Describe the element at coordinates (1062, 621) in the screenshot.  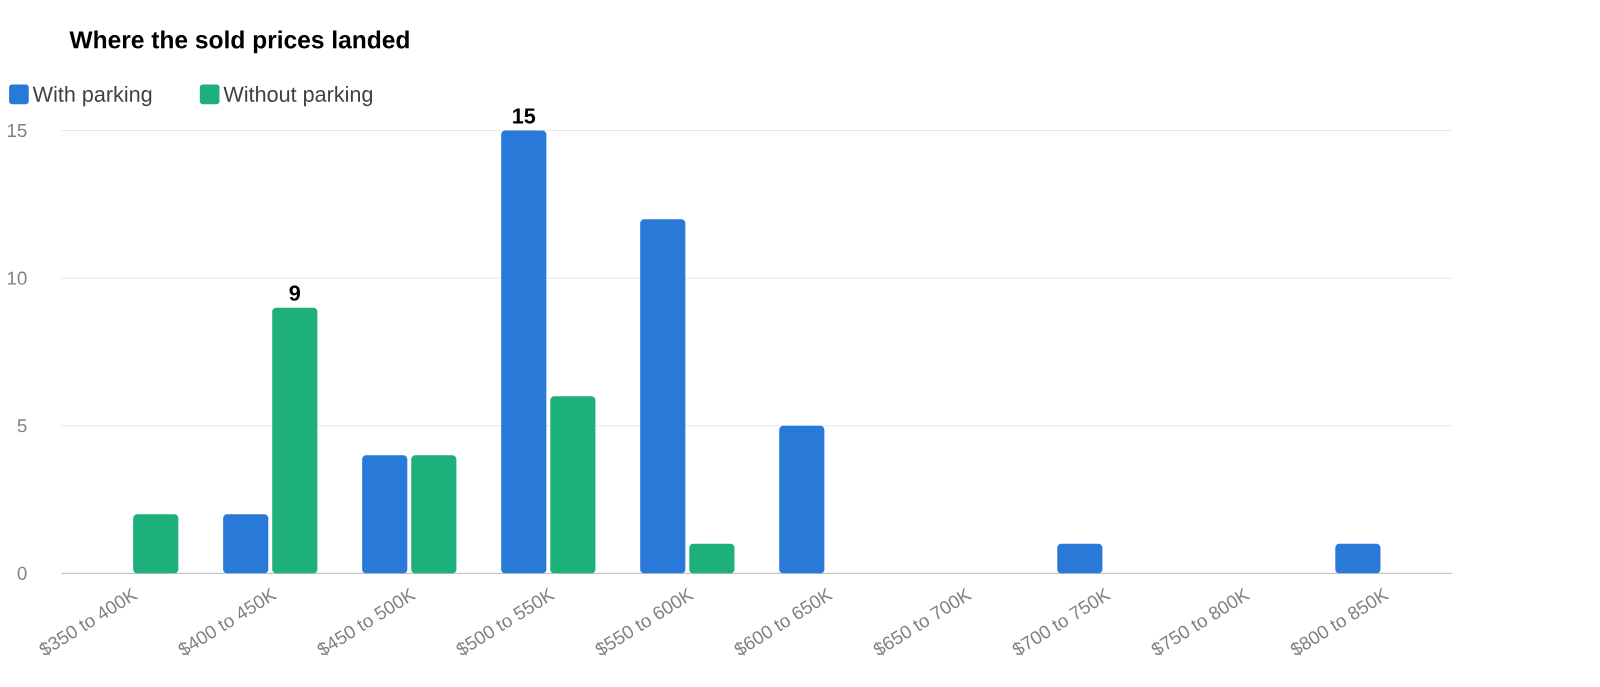
I see `x-tick-label: $700 to 750K` at that location.